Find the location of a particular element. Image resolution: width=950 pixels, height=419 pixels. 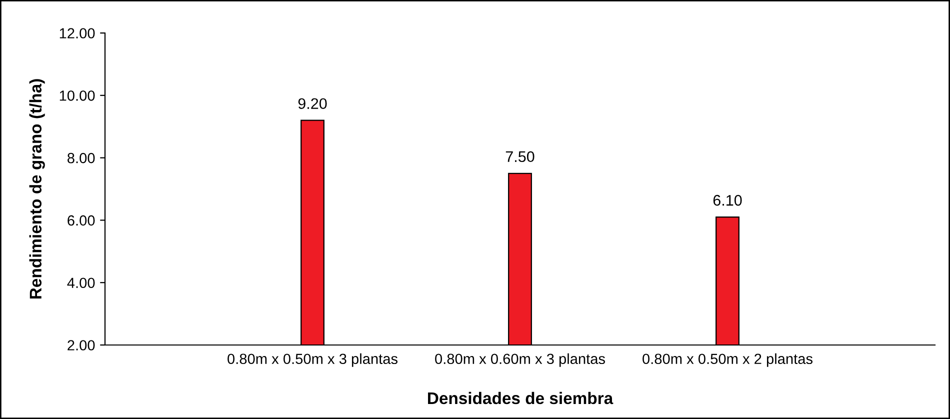

y-tick-label: 8.00 is located at coordinates (81, 158).